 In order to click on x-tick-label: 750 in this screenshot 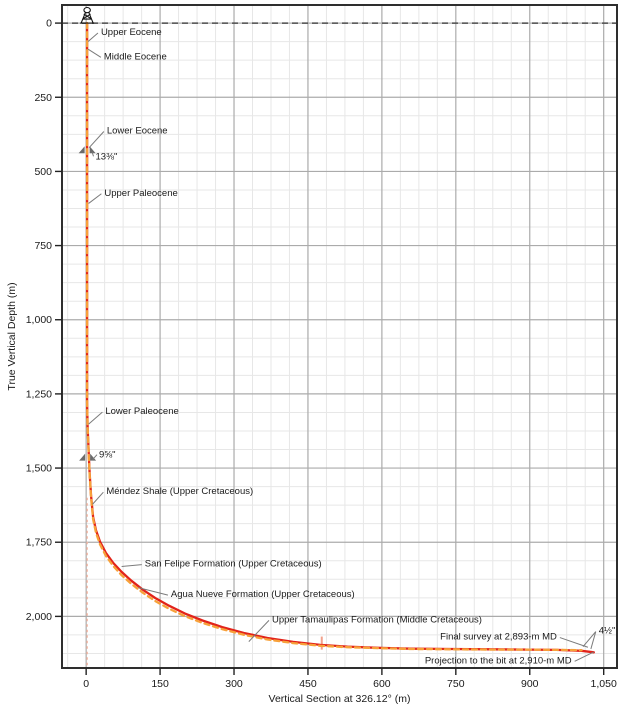, I will do `click(456, 684)`.